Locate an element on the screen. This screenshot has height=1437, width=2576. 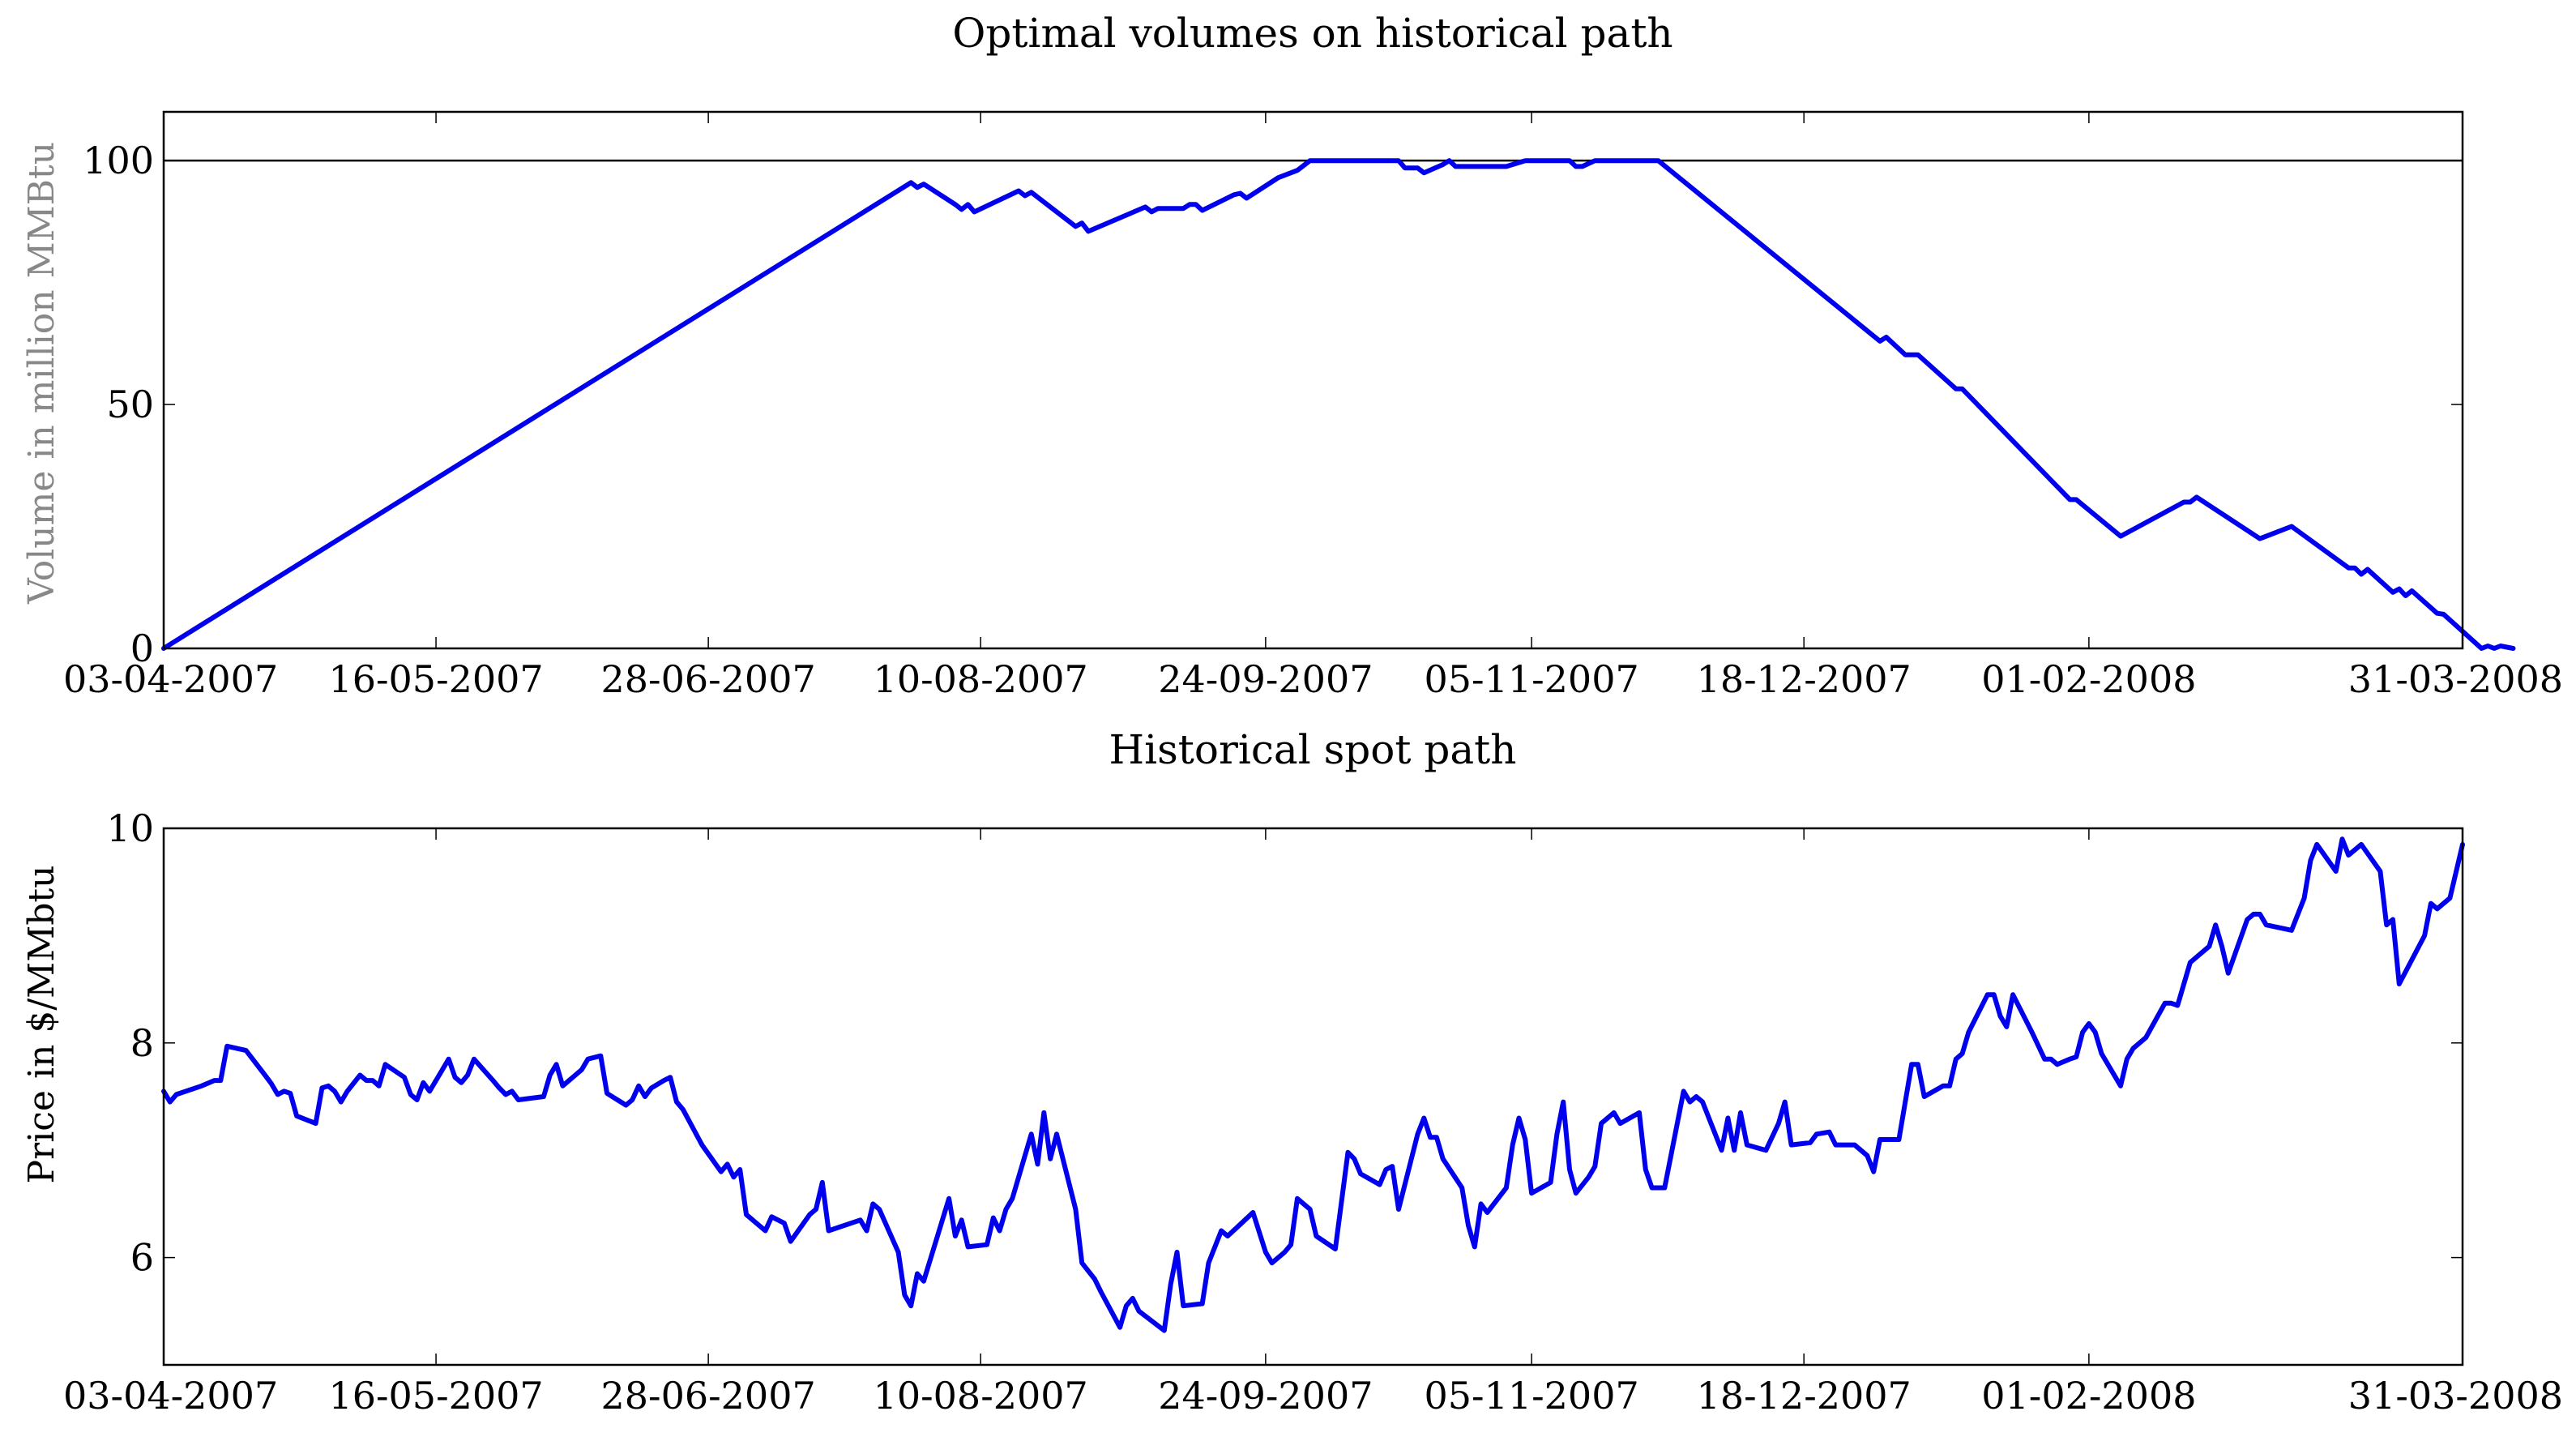
volume-x-tick-label: 18-12-2007 is located at coordinates (1804, 679).